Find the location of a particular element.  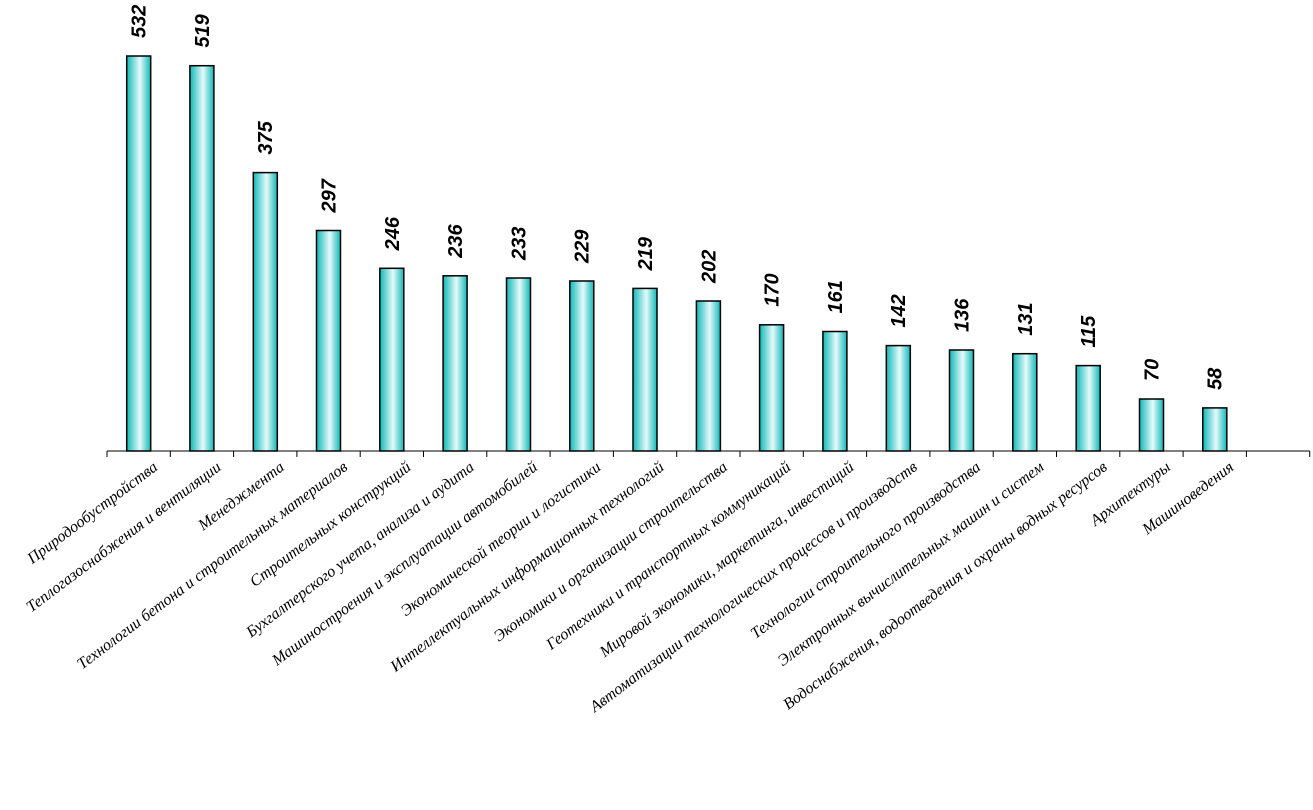

x-tick-label: Бухгалтерского учета, анализа и аудита is located at coordinates (359, 550).